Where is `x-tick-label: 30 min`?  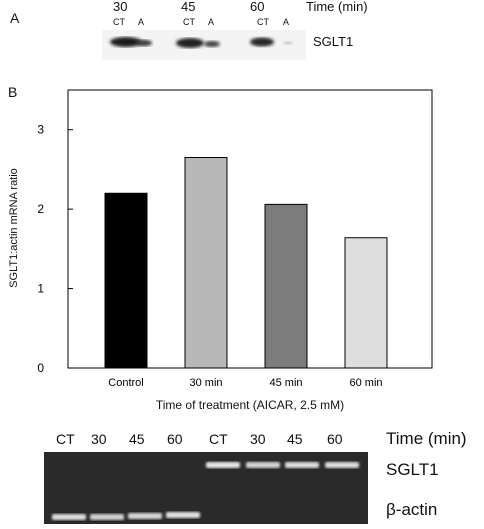
x-tick-label: 30 min is located at coordinates (205, 383).